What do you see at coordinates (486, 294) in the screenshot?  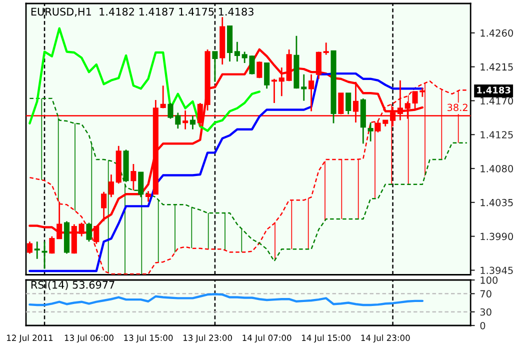 I see `y-tick-label: 70` at bounding box center [486, 294].